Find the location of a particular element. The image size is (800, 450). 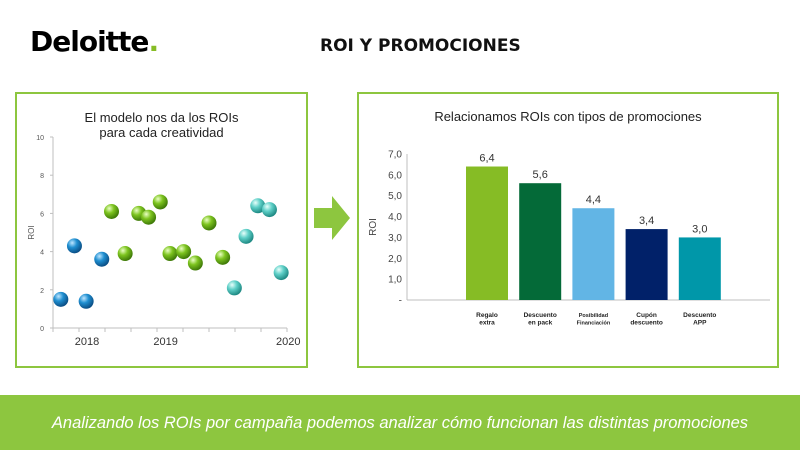

right-arrow-icon is located at coordinates (332, 218).